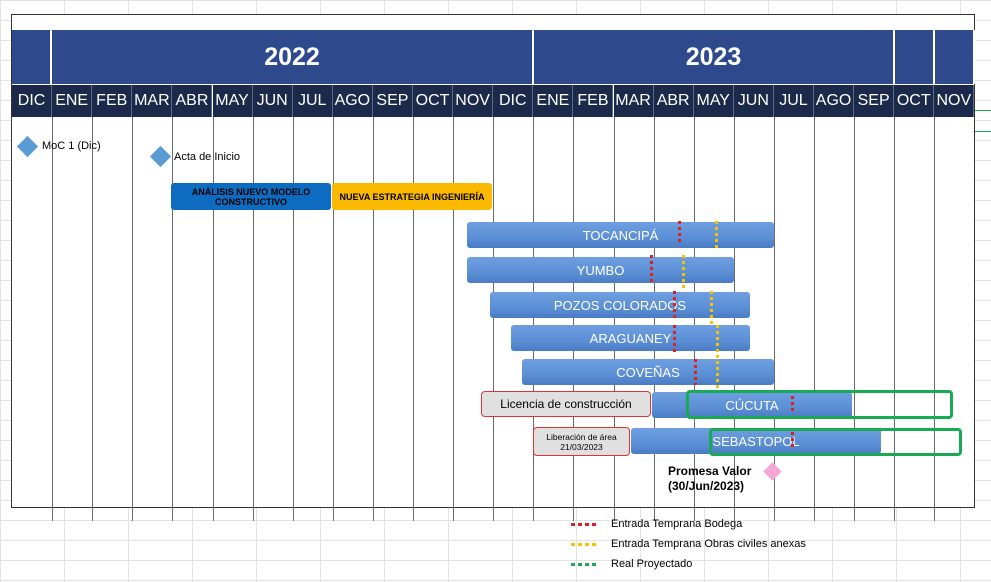  What do you see at coordinates (714, 57) in the screenshot?
I see `year-cell-2023: 2023` at bounding box center [714, 57].